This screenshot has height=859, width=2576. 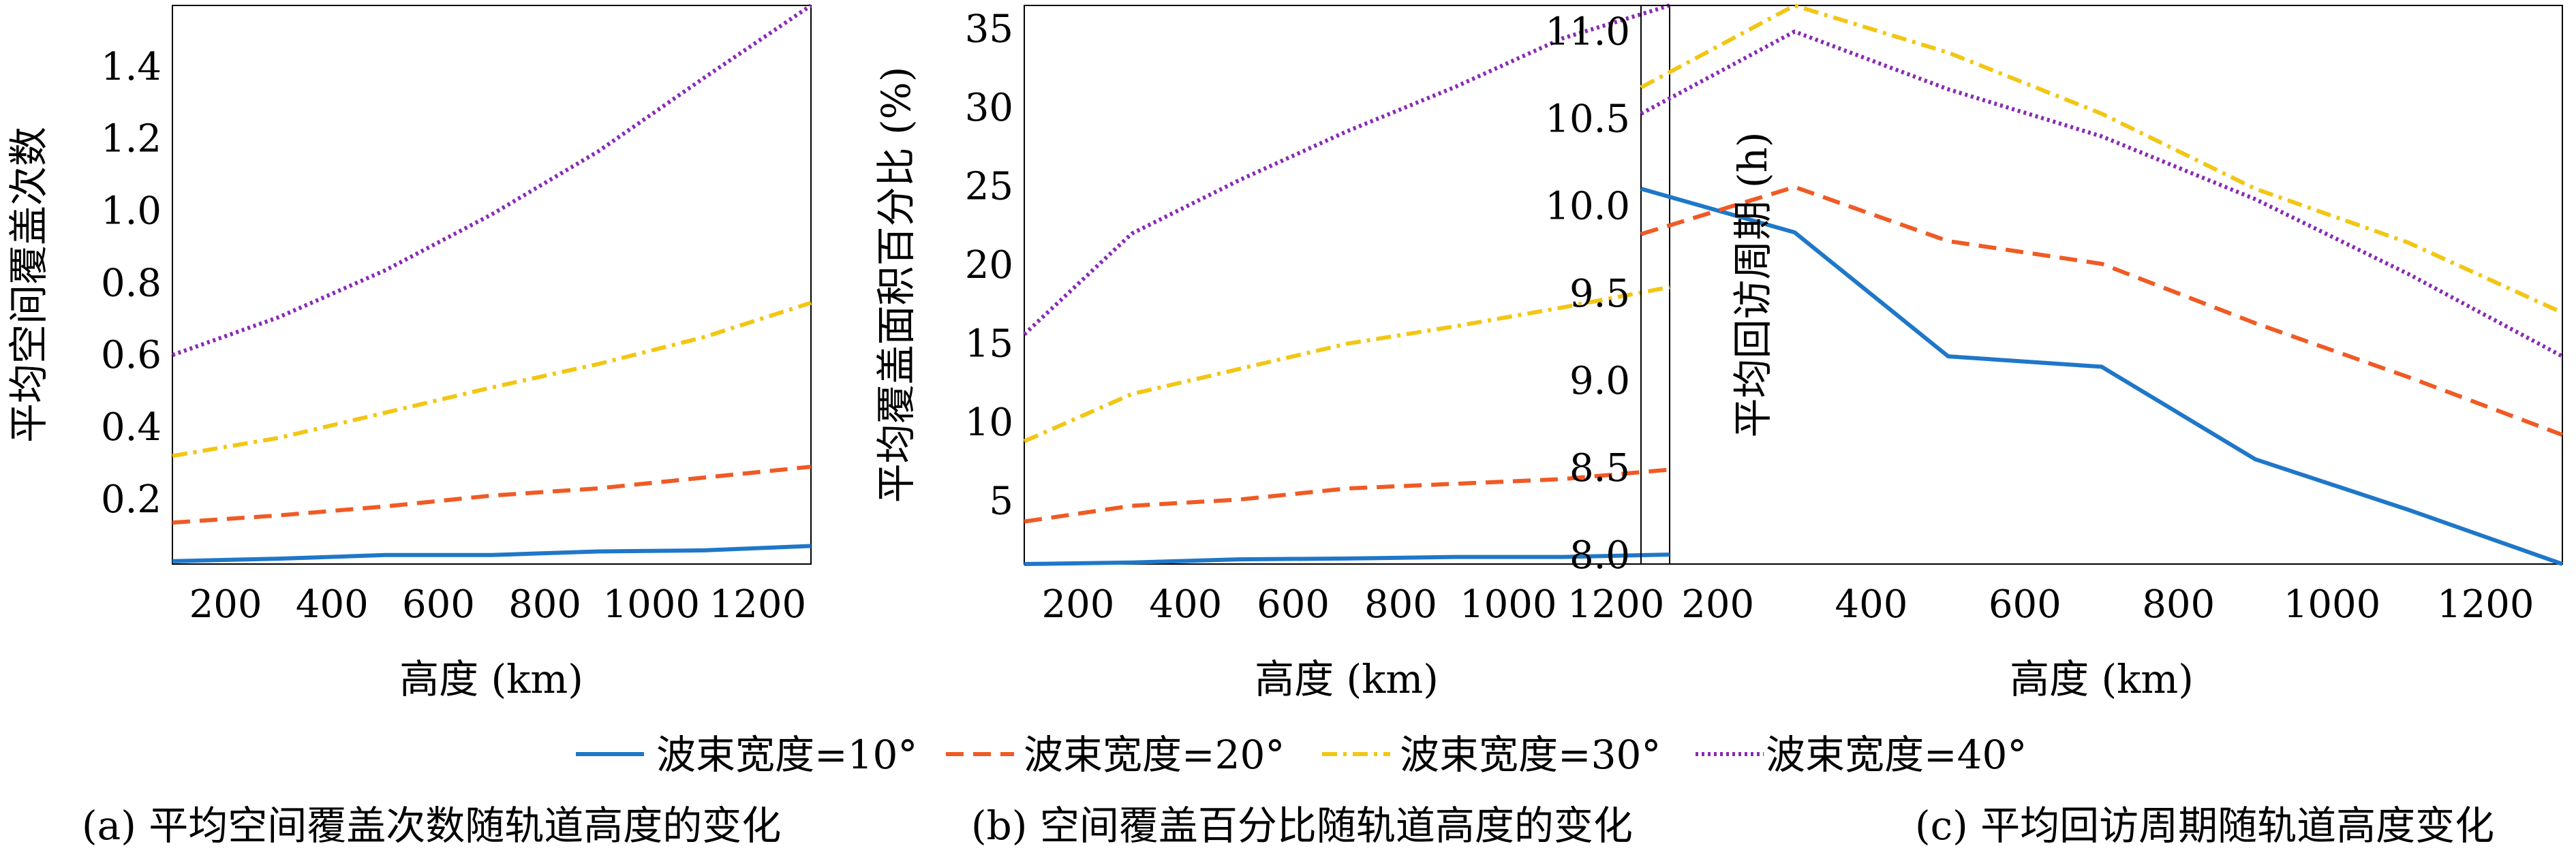 I want to click on legend-label: 波束宽度=10°, so click(x=786, y=755).